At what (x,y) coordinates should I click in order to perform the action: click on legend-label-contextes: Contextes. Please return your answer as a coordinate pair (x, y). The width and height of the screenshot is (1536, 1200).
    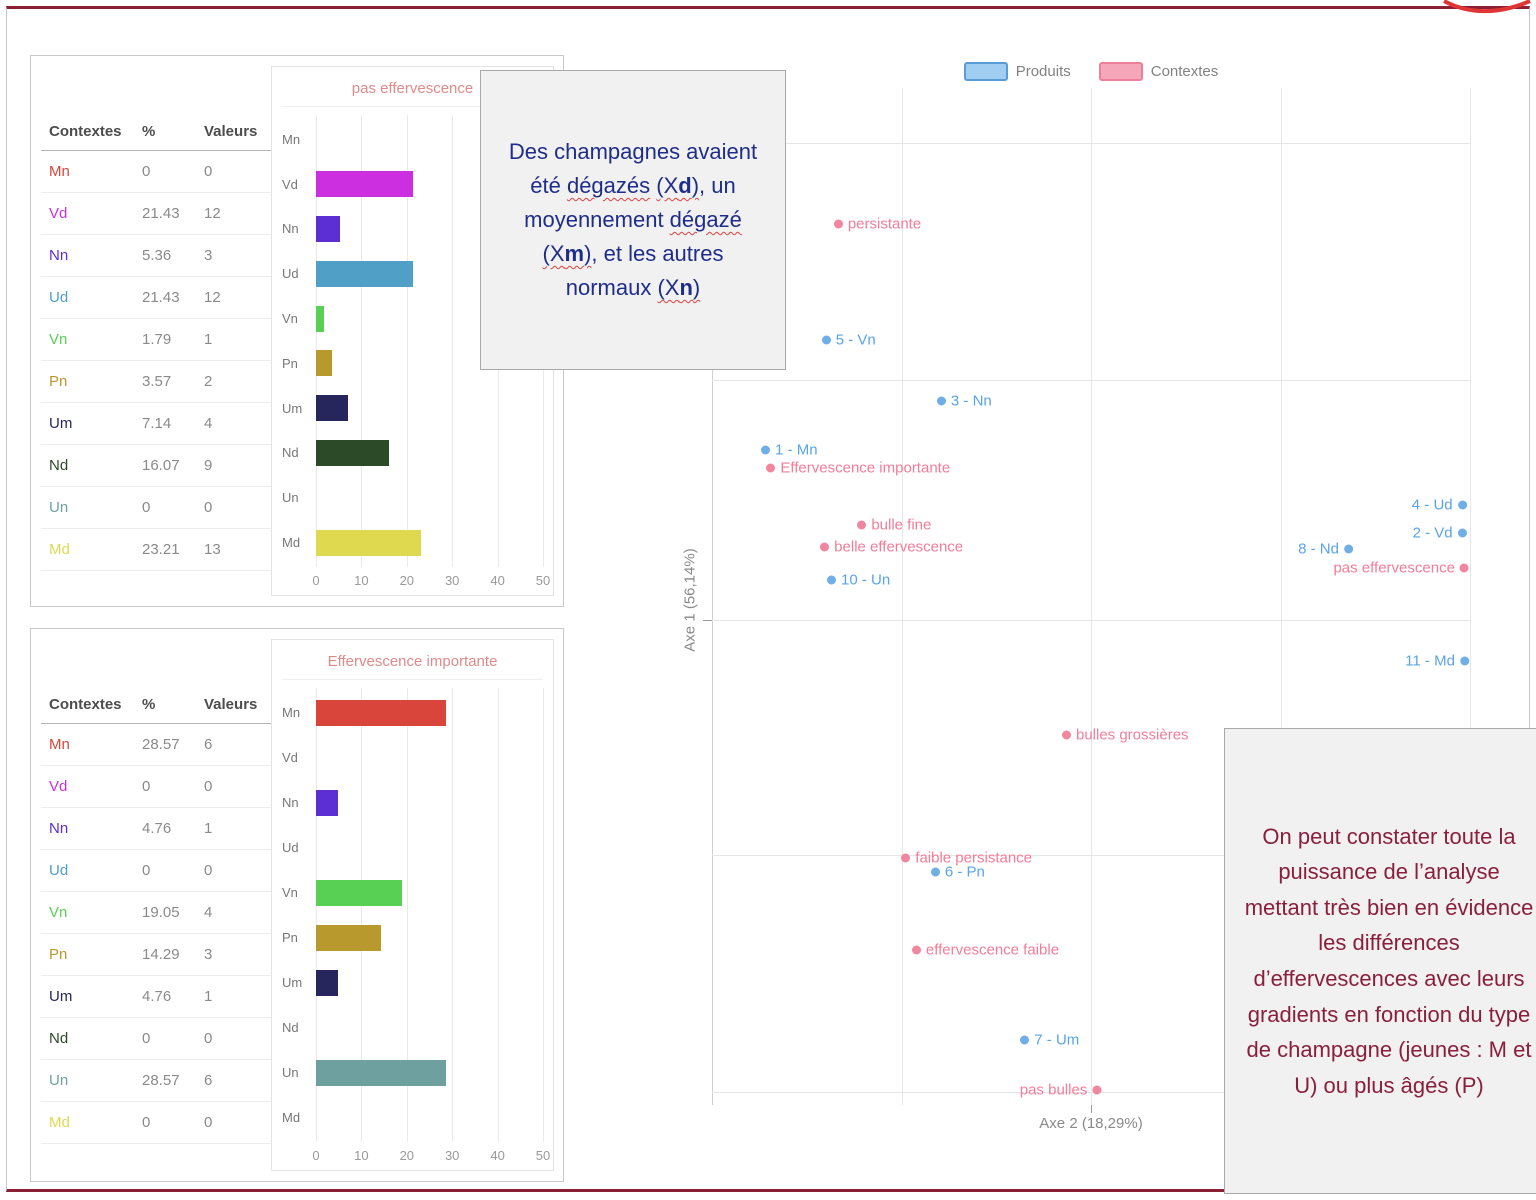
    Looking at the image, I should click on (1184, 71).